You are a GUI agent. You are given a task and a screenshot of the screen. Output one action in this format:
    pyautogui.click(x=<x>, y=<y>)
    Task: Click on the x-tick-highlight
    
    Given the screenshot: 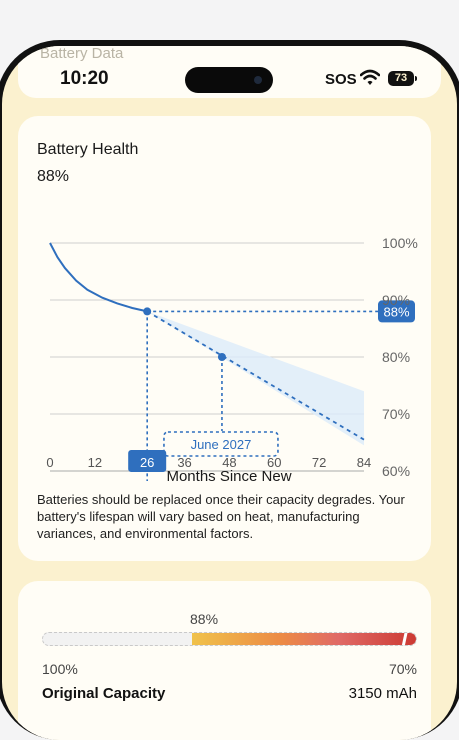 What is the action you would take?
    pyautogui.click(x=147, y=461)
    